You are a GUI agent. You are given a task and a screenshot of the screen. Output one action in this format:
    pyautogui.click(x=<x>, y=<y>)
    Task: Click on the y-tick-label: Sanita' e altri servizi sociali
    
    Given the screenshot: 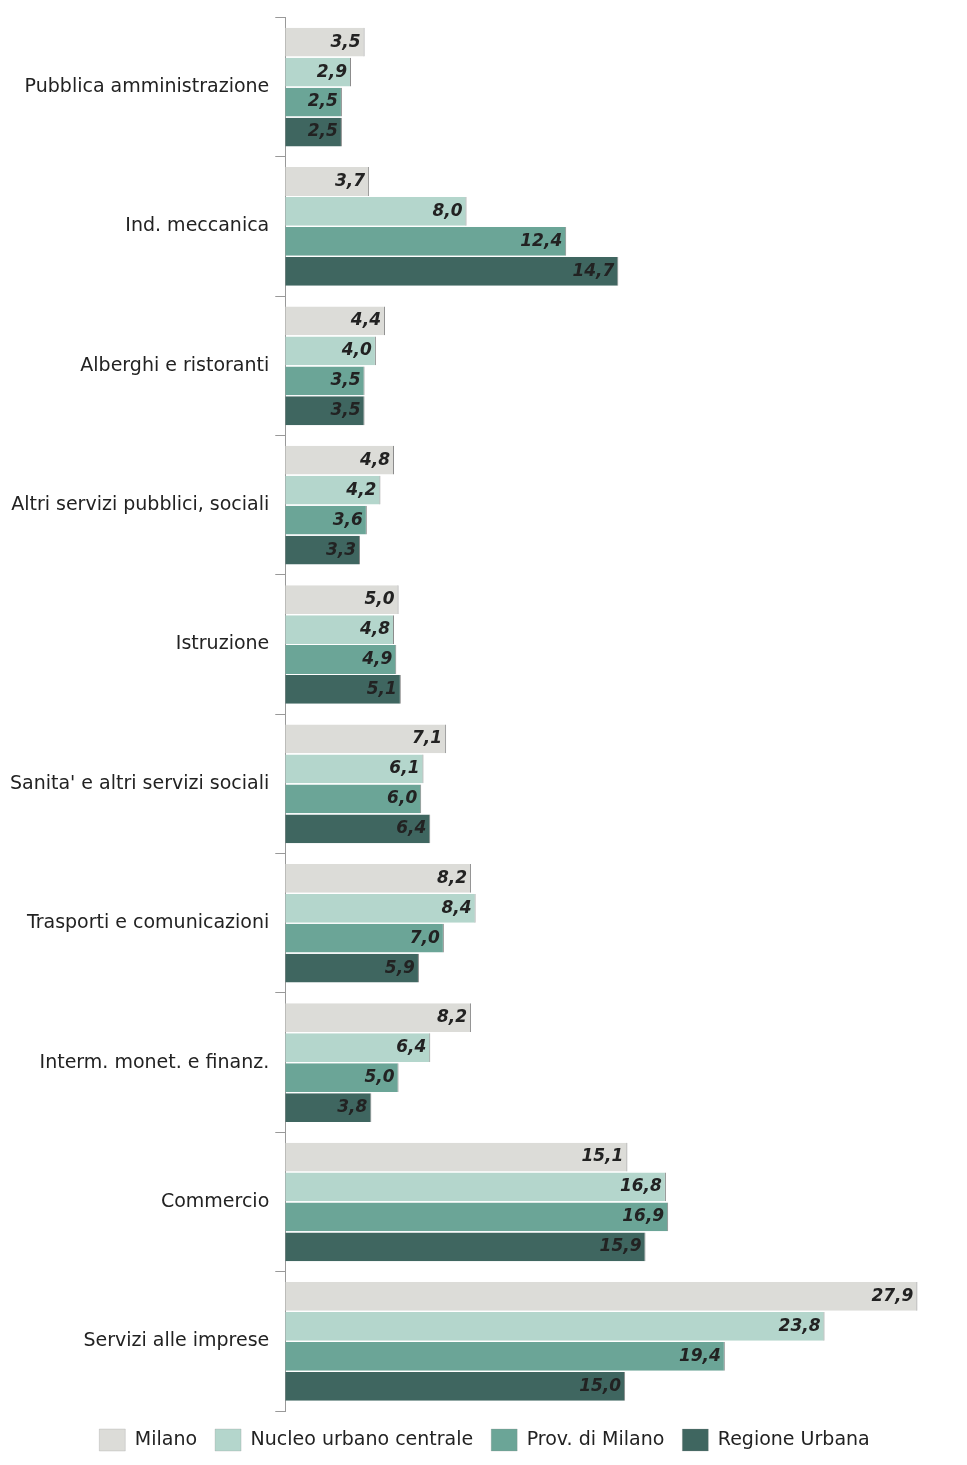 What is the action you would take?
    pyautogui.click(x=139, y=781)
    